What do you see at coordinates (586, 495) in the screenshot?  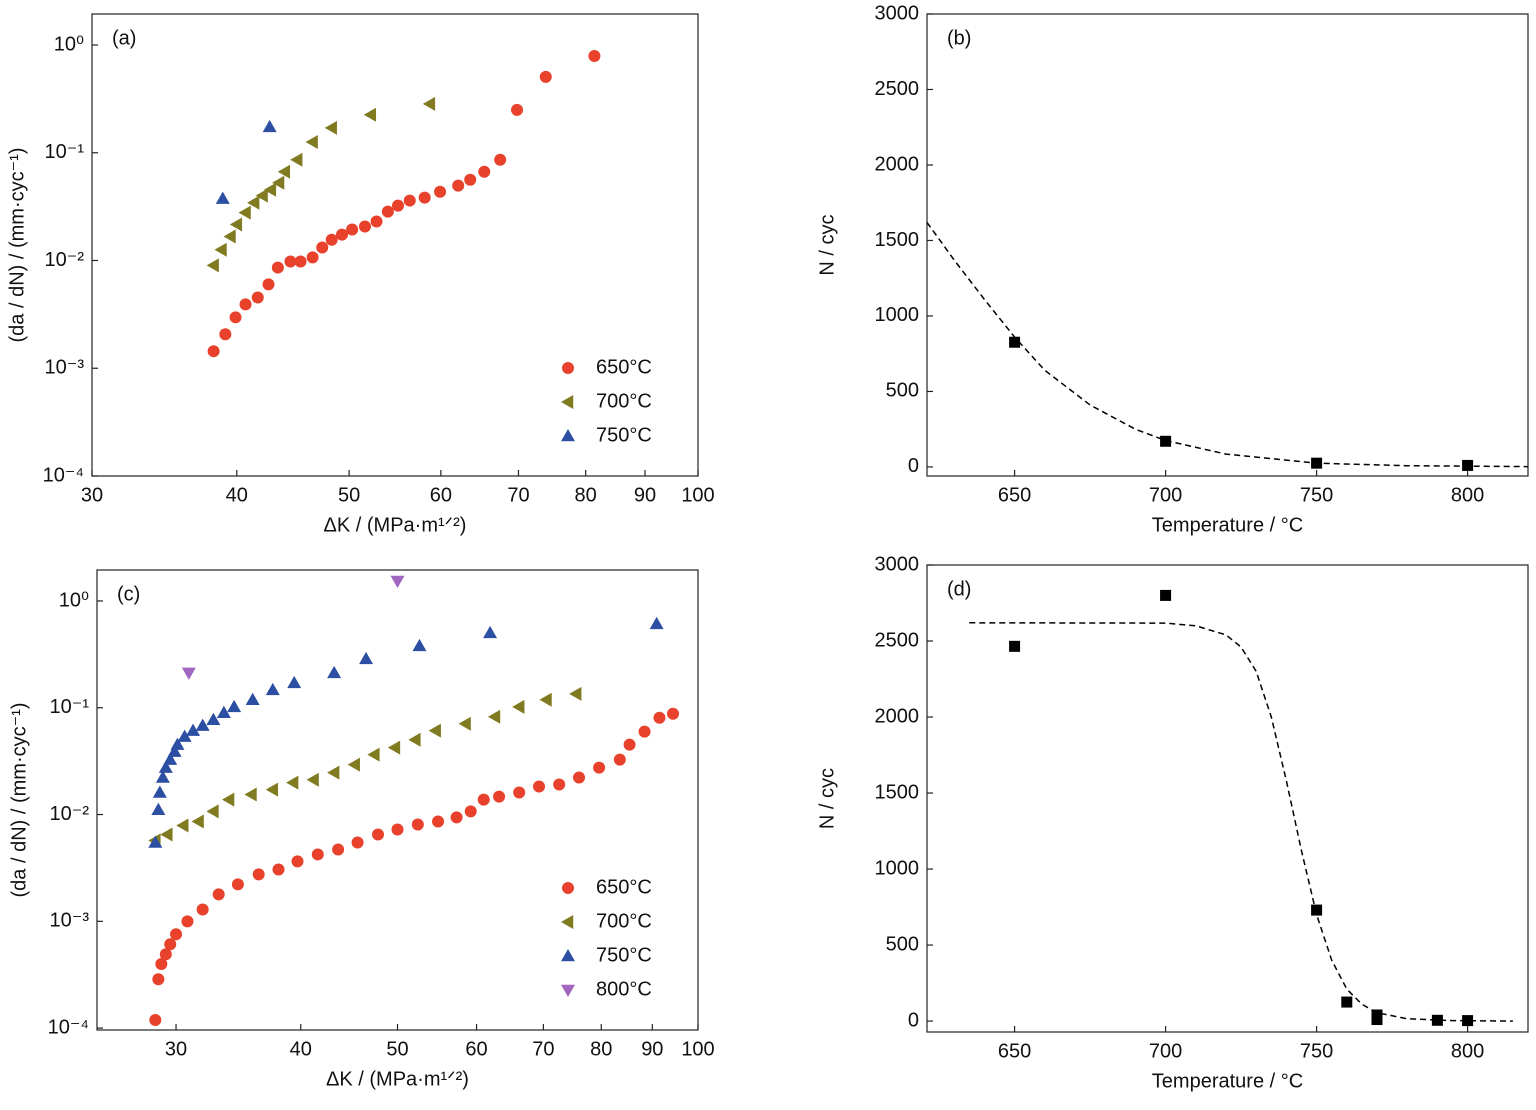 I see `x-tick-label: 80` at bounding box center [586, 495].